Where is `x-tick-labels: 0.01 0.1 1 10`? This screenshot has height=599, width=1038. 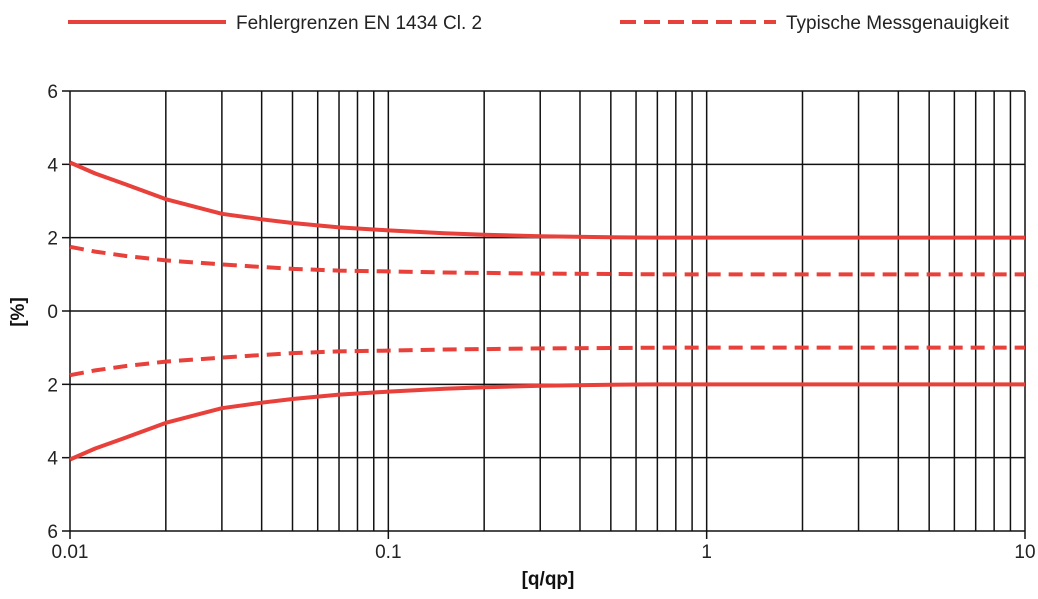
x-tick-labels: 0.01 0.1 1 10 is located at coordinates (544, 552).